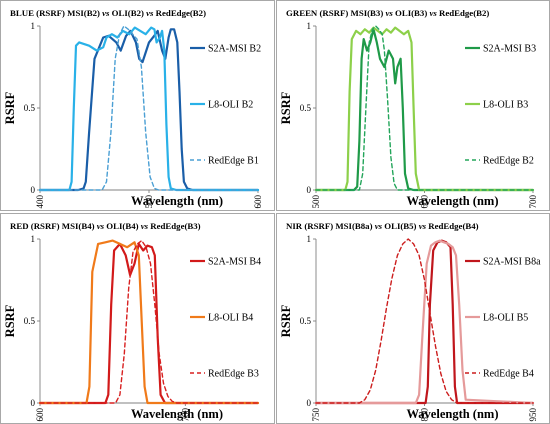 The image size is (550, 424). What do you see at coordinates (230, 105) in the screenshot?
I see `legend-label: L8-OLI B2` at bounding box center [230, 105].